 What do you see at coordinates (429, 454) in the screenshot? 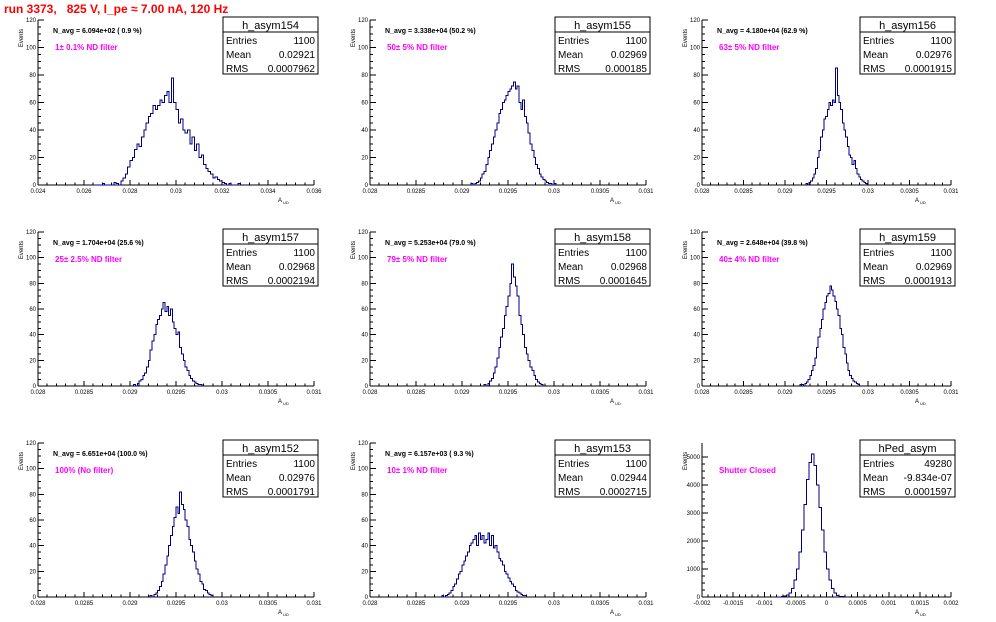
I see `navg-annotation: N_avg = 6.157e+03 ( 9.3 %)` at bounding box center [429, 454].